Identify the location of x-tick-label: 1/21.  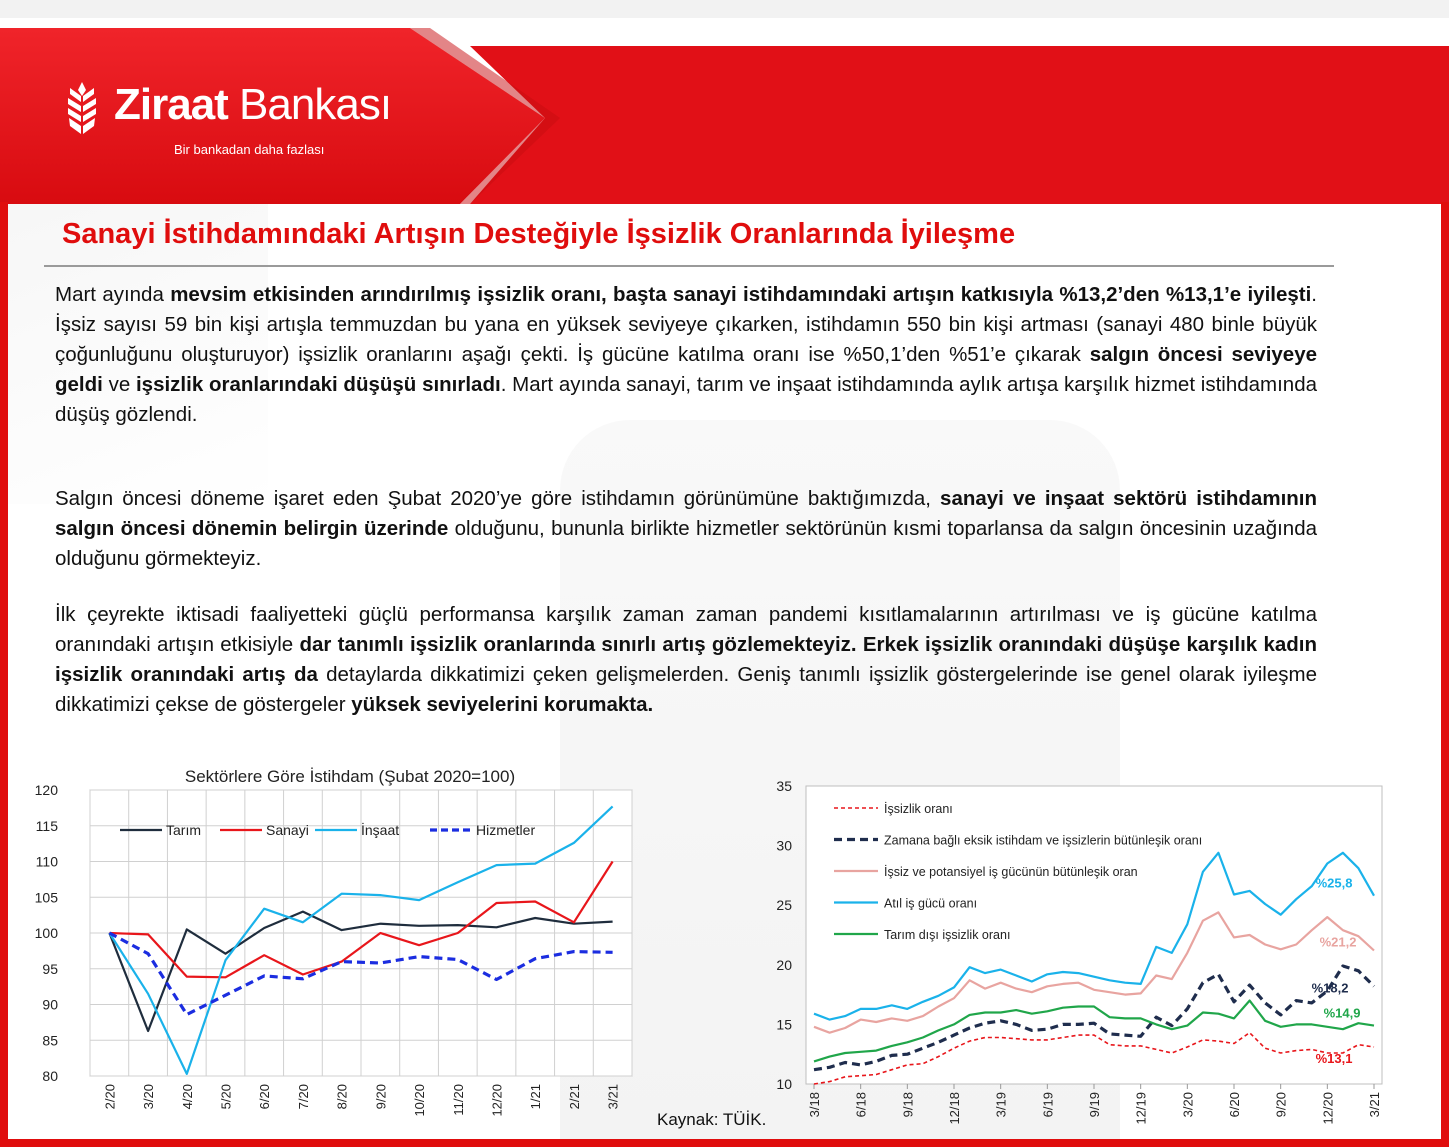
(535, 1096).